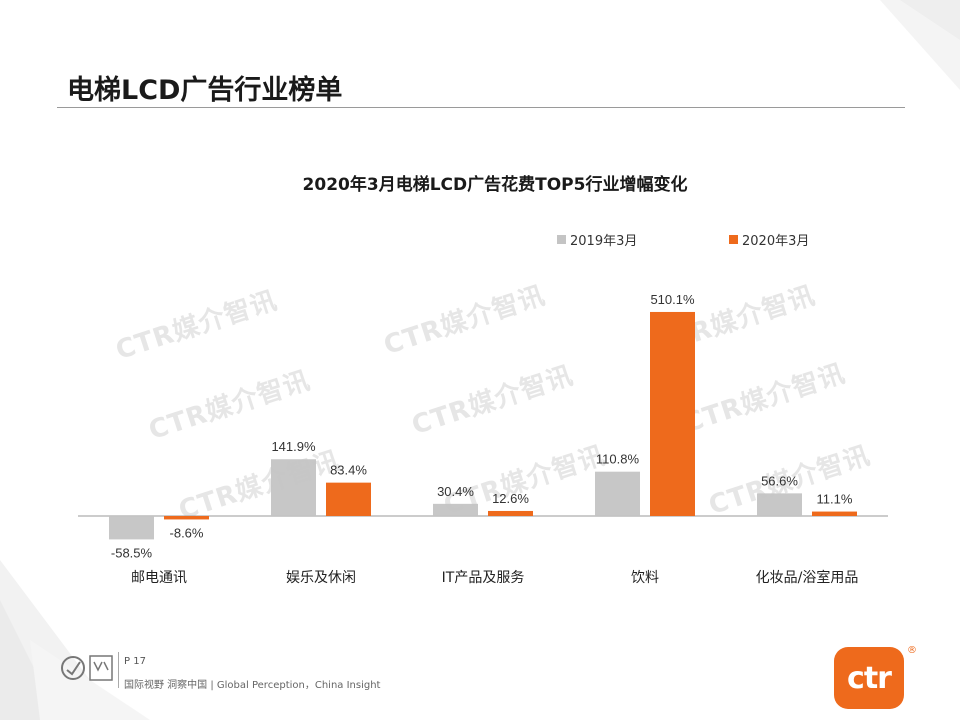 The image size is (960, 720). What do you see at coordinates (495, 185) in the screenshot?
I see `chart-title: 2020年3月电梯LCD广告花费TOP5行业增幅变化` at bounding box center [495, 185].